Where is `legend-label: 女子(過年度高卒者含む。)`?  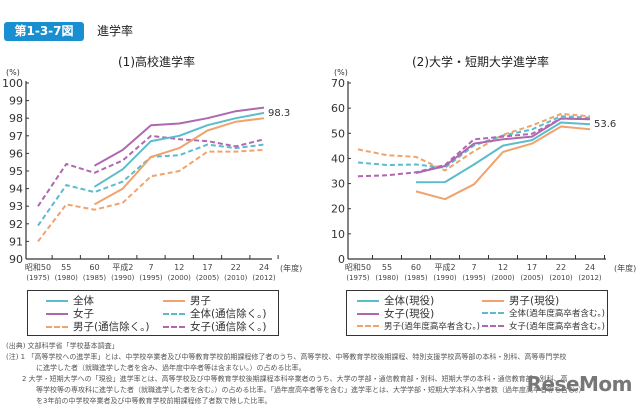
legend-label: 女子(過年度高卒者含む。) is located at coordinates (557, 327).